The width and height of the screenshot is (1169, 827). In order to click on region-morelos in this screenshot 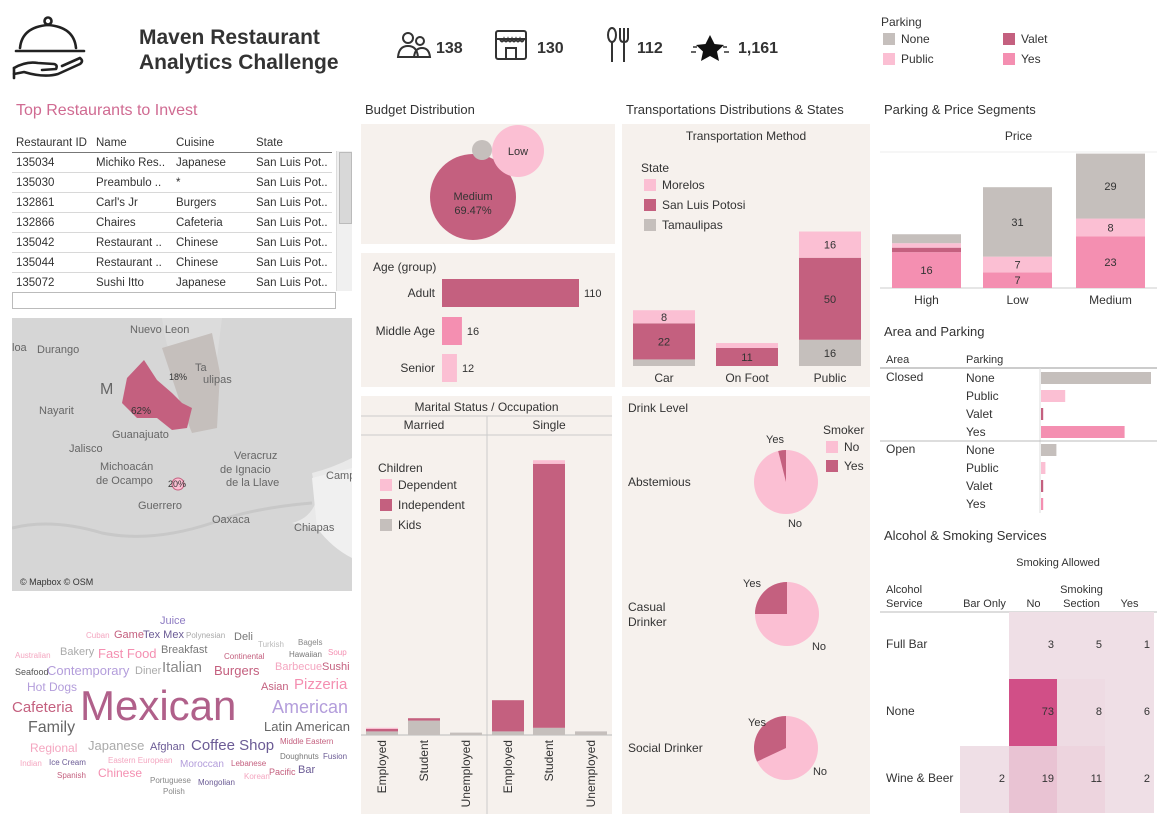, I will do `click(178, 484)`.